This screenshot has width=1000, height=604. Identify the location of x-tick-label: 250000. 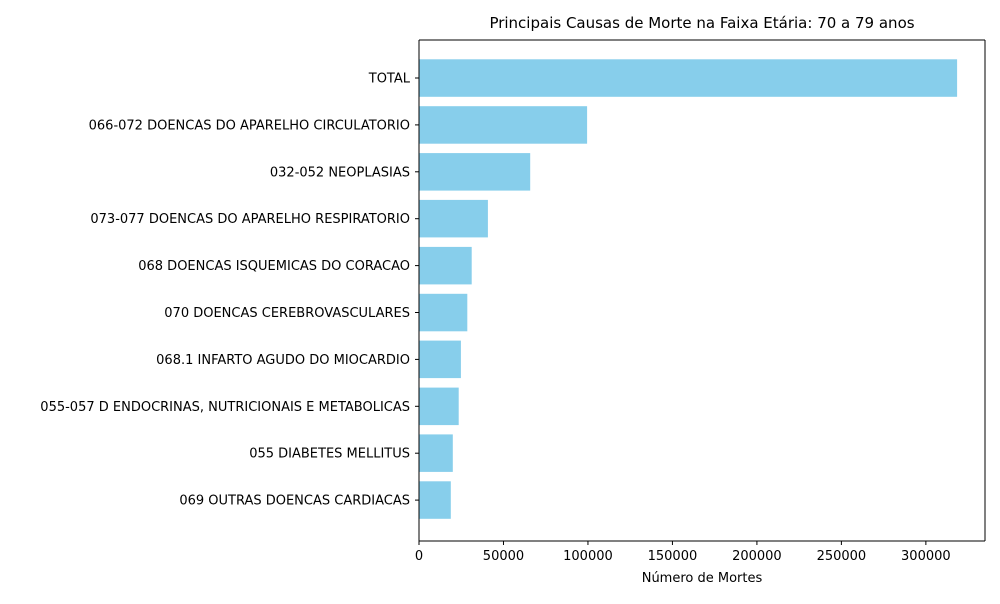
(842, 556).